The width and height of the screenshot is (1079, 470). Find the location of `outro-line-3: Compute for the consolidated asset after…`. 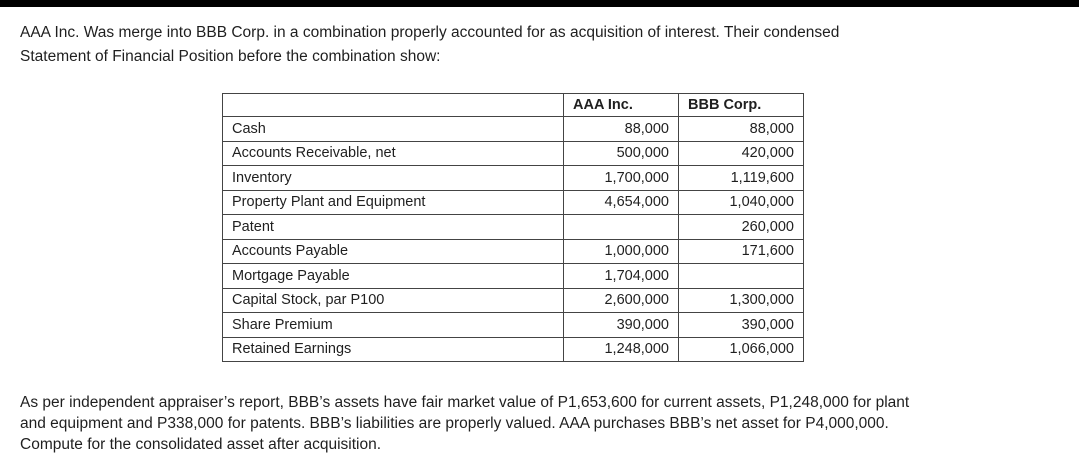

outro-line-3: Compute for the consolidated asset after… is located at coordinates (201, 444).